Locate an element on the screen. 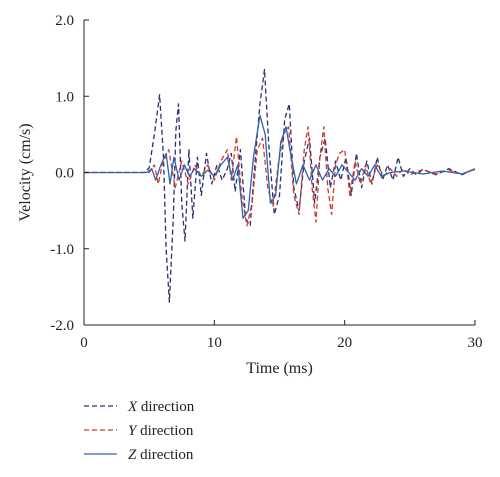 Image resolution: width=500 pixels, height=477 pixels. y-axis-title: Velocity (cm/s) is located at coordinates (25, 172).